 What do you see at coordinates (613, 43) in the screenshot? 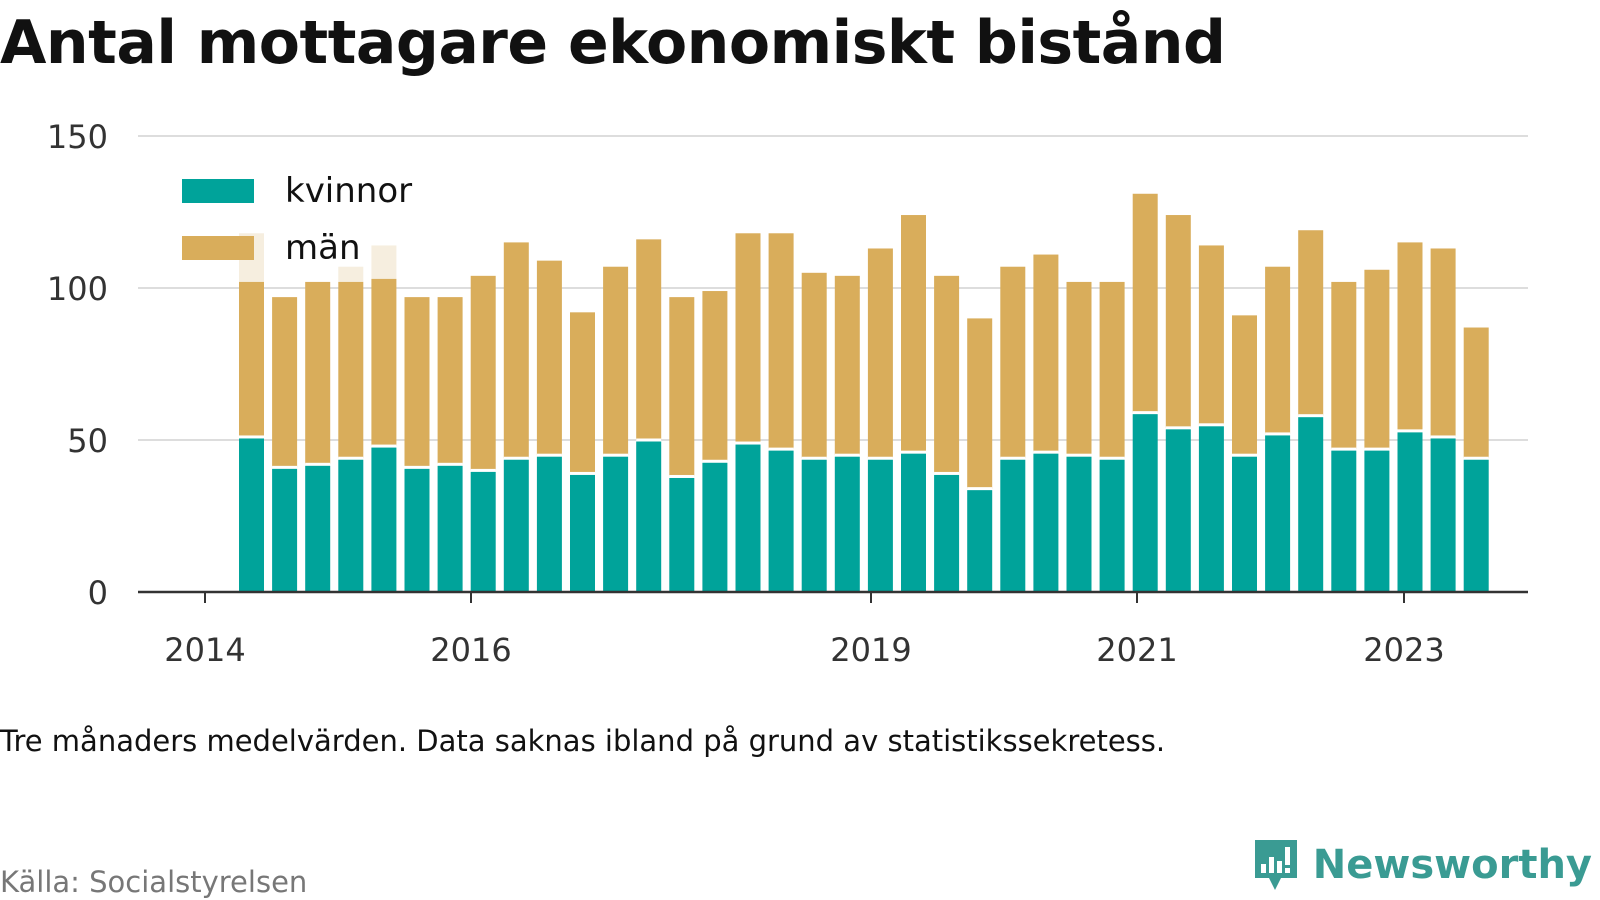
I see `chart-title: Antal mottagare ekonomiskt bistånd` at bounding box center [613, 43].